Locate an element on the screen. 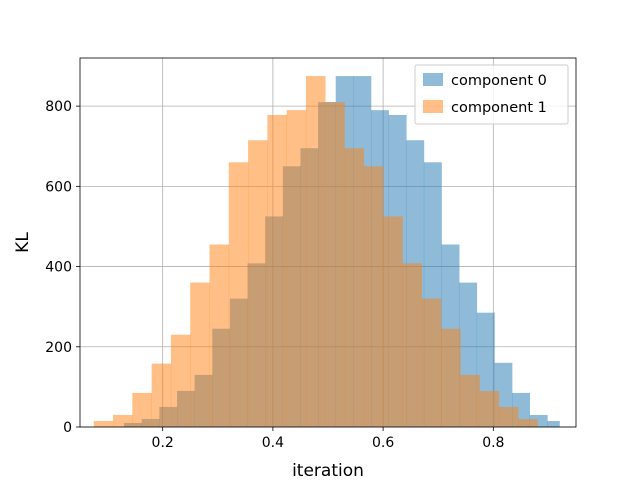 The width and height of the screenshot is (640, 480). y-tick-label: 400 is located at coordinates (58, 268).